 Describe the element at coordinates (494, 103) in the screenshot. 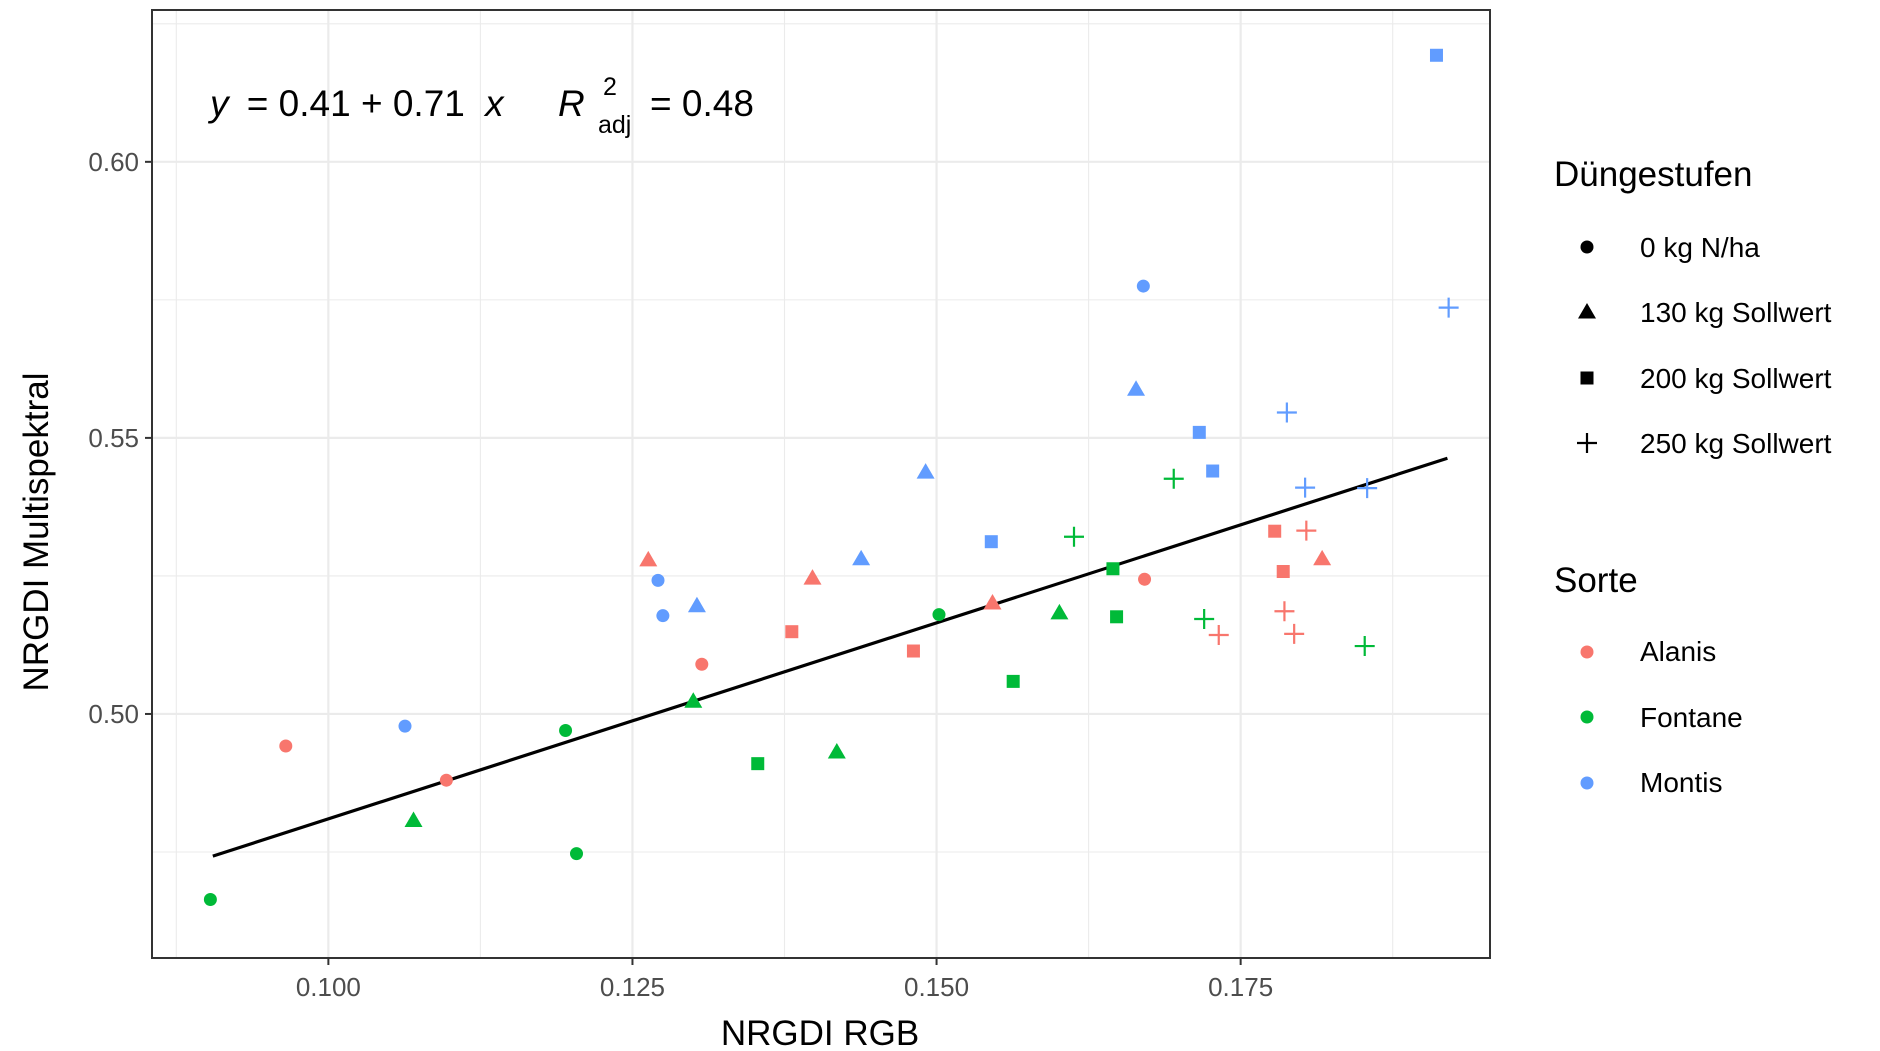

I see `annotation-x-var: x` at that location.